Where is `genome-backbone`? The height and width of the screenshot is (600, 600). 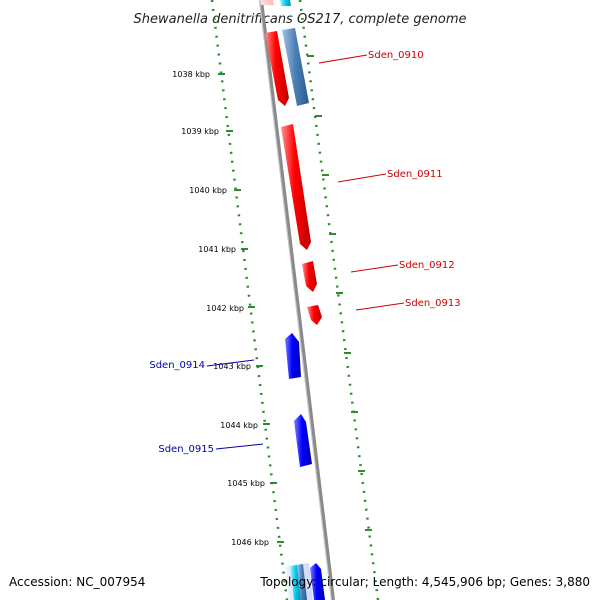 genome-backbone is located at coordinates (297, 300).